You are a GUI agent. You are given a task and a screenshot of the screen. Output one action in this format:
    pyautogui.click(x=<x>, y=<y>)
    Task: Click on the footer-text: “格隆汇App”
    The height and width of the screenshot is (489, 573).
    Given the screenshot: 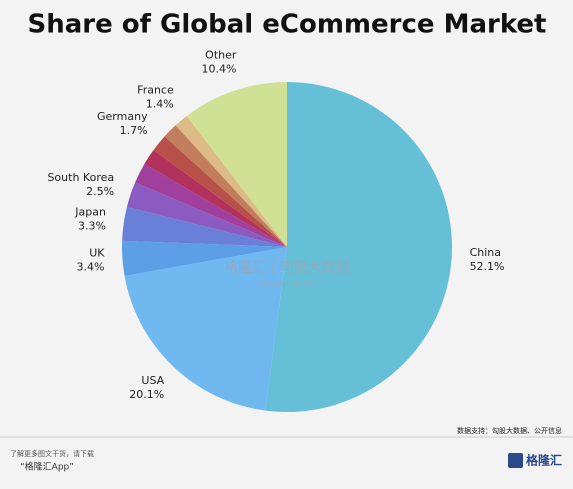 What is the action you would take?
    pyautogui.click(x=47, y=467)
    